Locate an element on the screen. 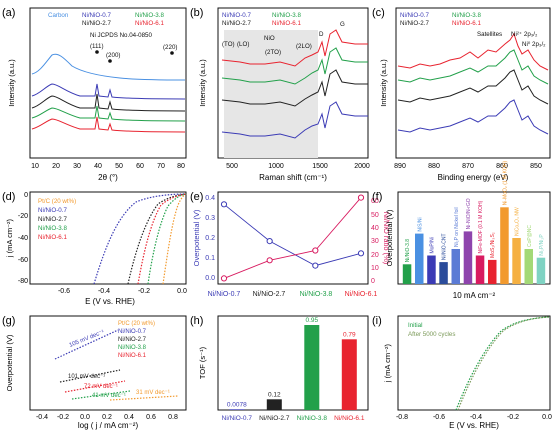  panel-e-ytick-right: 30 is located at coordinates (375, 241).